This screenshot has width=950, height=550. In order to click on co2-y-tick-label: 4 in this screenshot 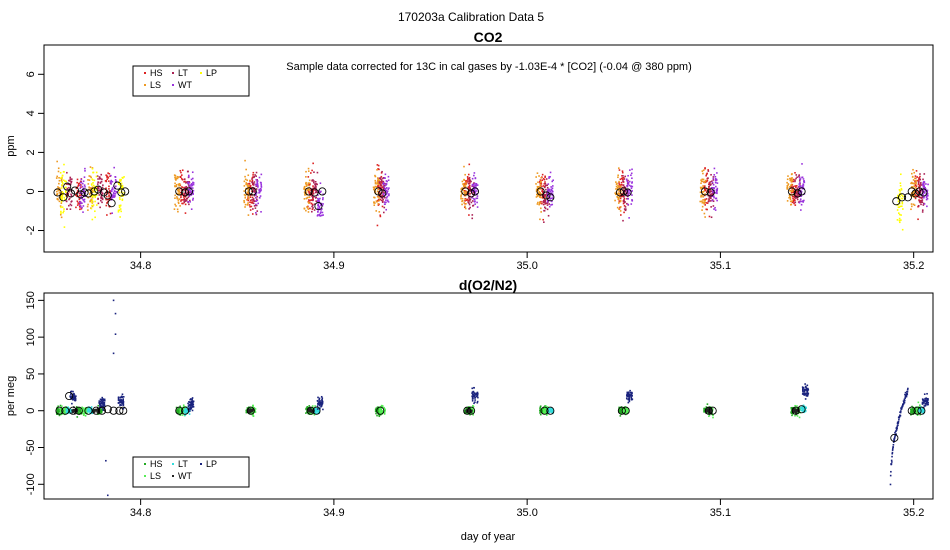, I will do `click(31, 113)`.